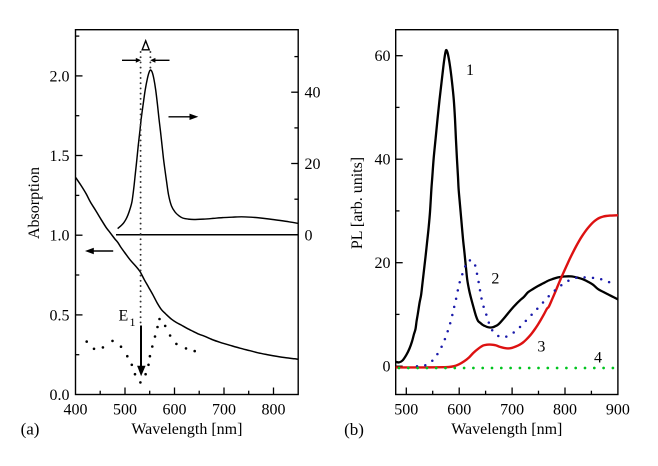  I want to click on svg-text: 900, so click(618, 410).